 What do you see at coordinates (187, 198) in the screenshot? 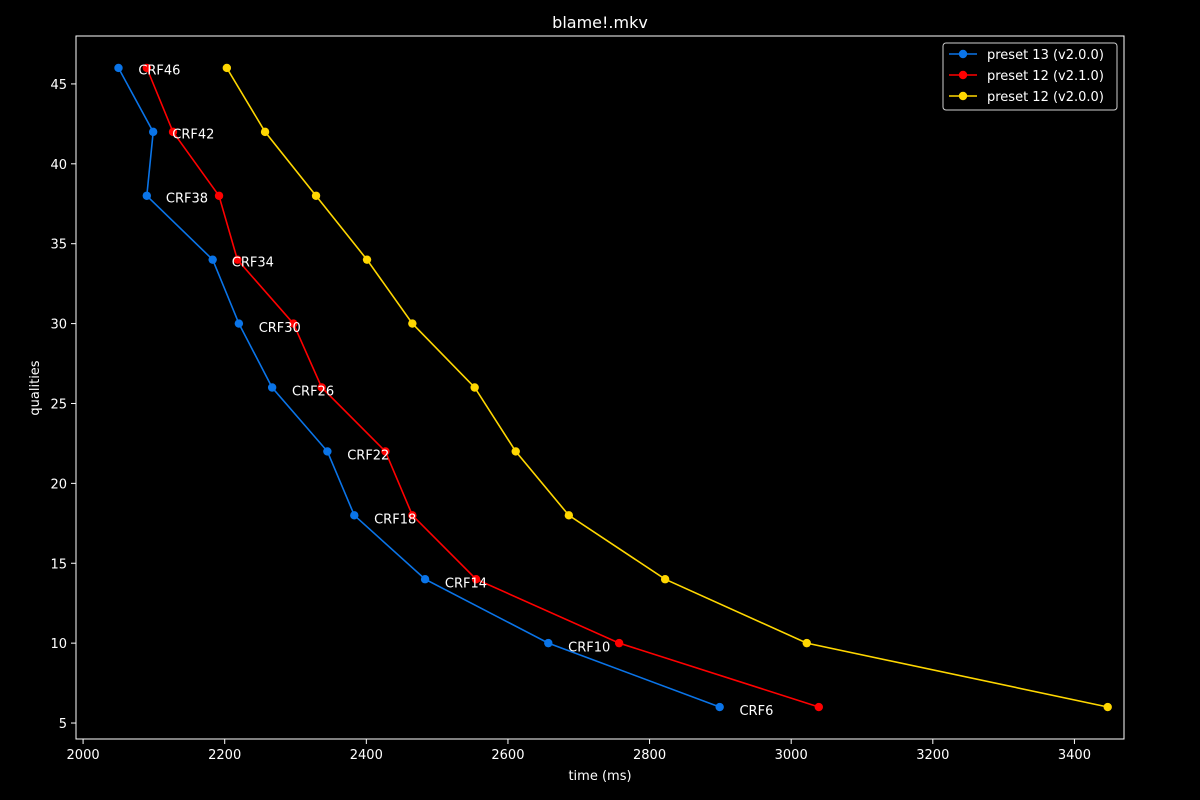
I see `crf-annotation: CRF38` at bounding box center [187, 198].